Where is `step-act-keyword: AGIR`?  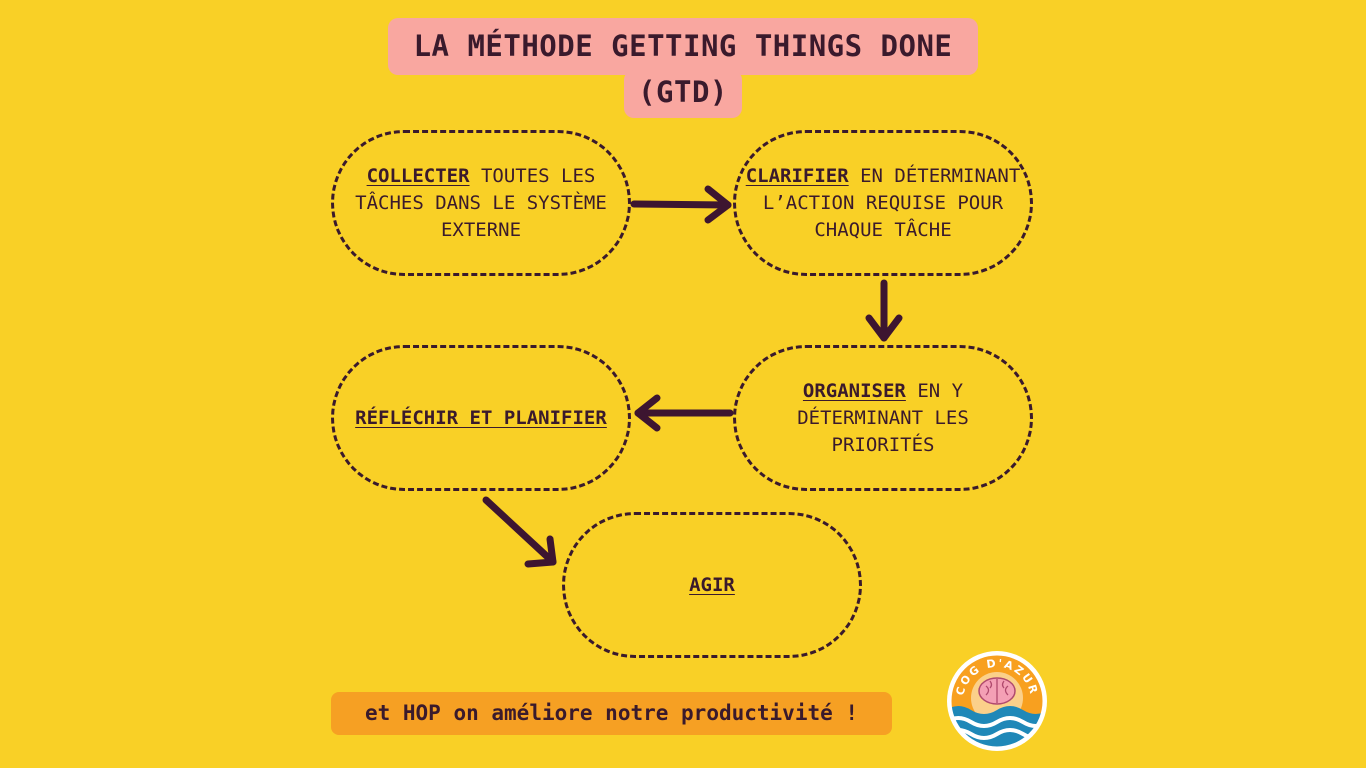
step-act-keyword: AGIR is located at coordinates (712, 584).